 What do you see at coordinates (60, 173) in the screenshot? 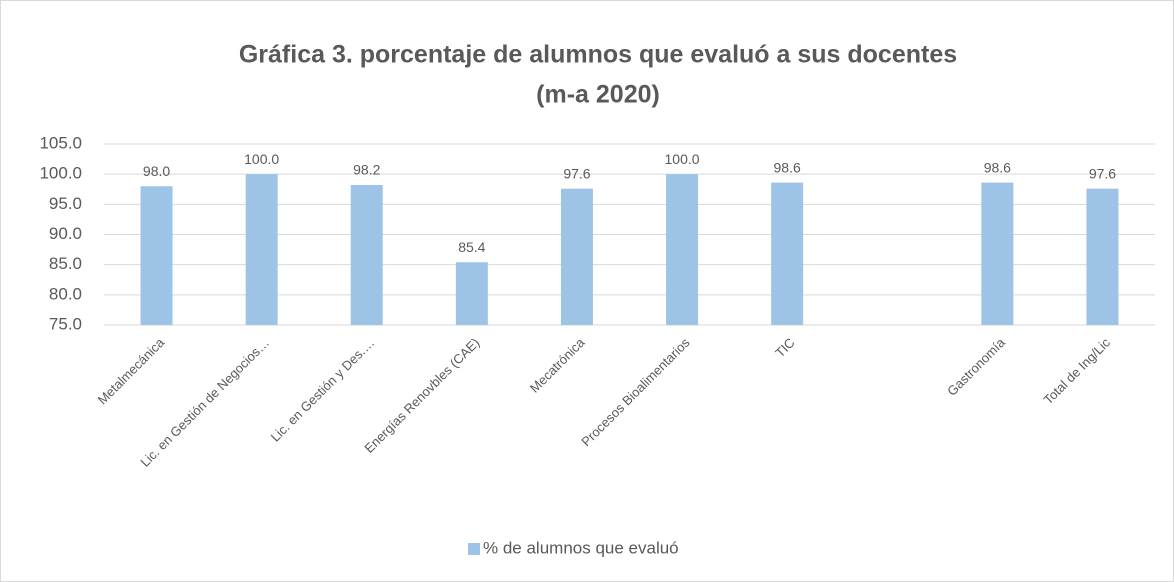
I see `y-tick-label: 100.0` at bounding box center [60, 173].